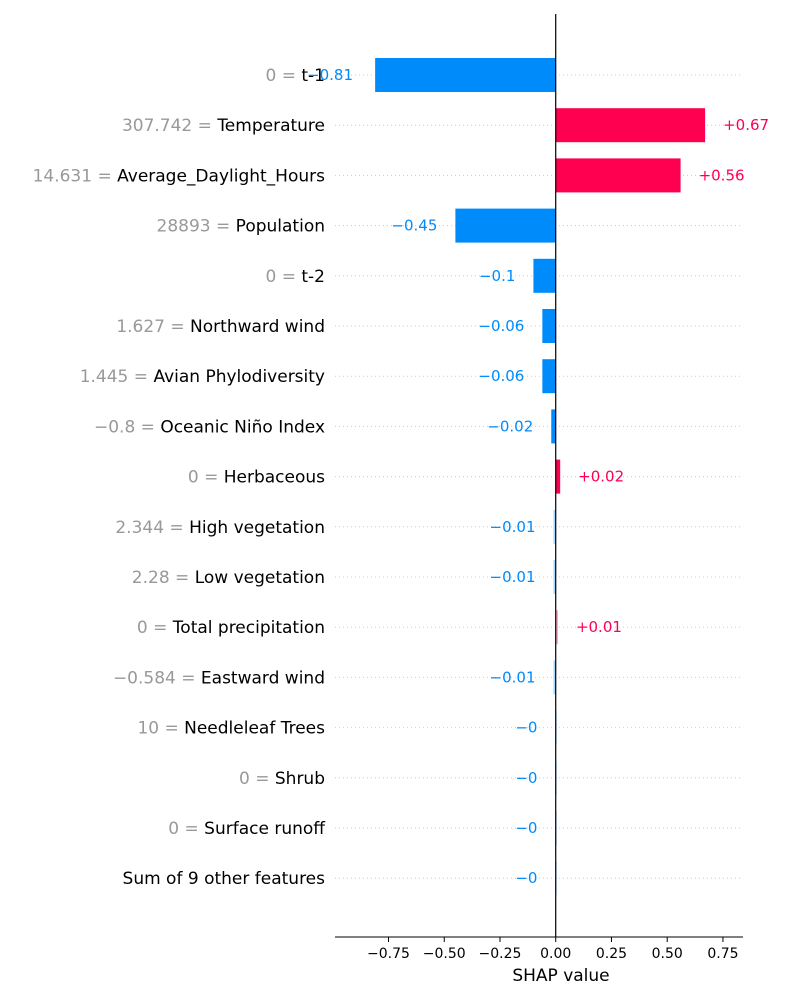 This screenshot has width=800, height=1000. What do you see at coordinates (630, 125) in the screenshot?
I see `bar-temperature` at bounding box center [630, 125].